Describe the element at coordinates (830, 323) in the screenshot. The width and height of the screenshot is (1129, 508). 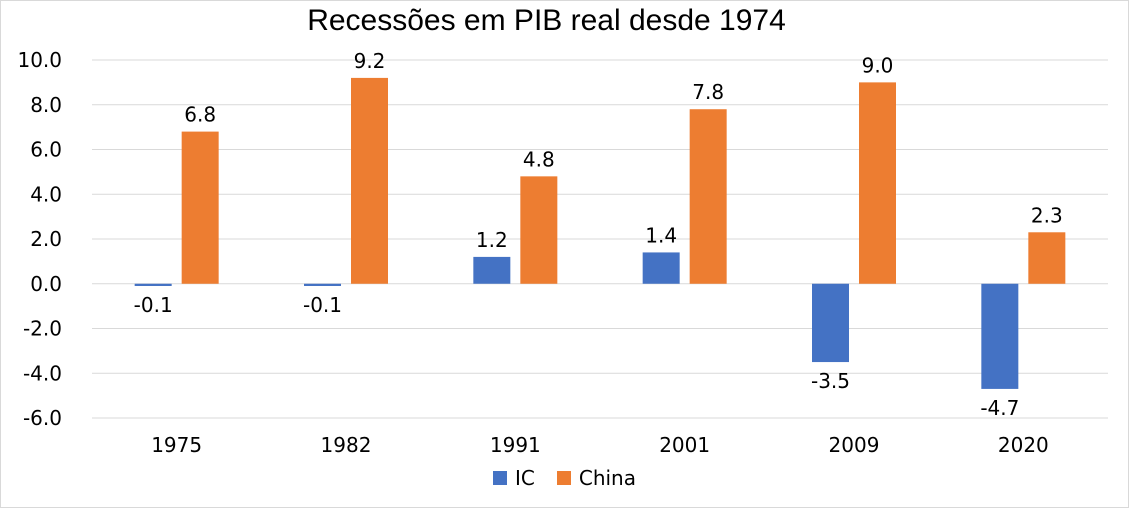
I see `bar-ic-2009` at that location.